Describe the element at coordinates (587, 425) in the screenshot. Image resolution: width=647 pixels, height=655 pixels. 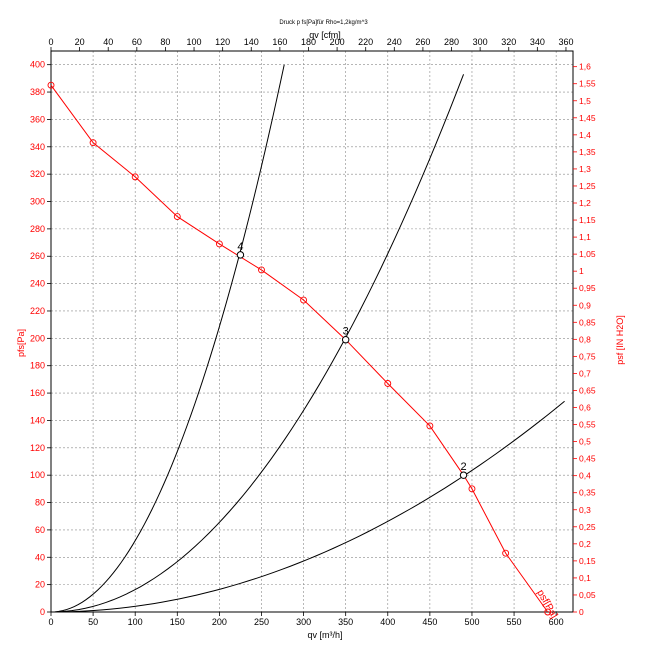
I see `right-tick-label: 0,55` at that location.